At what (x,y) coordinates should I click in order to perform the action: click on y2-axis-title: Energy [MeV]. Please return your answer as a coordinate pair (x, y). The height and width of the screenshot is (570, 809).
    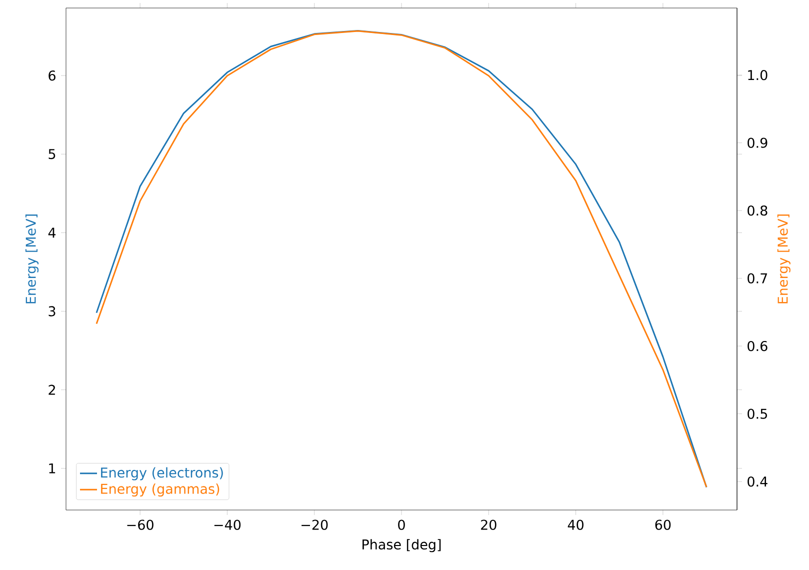
    Looking at the image, I should click on (783, 259).